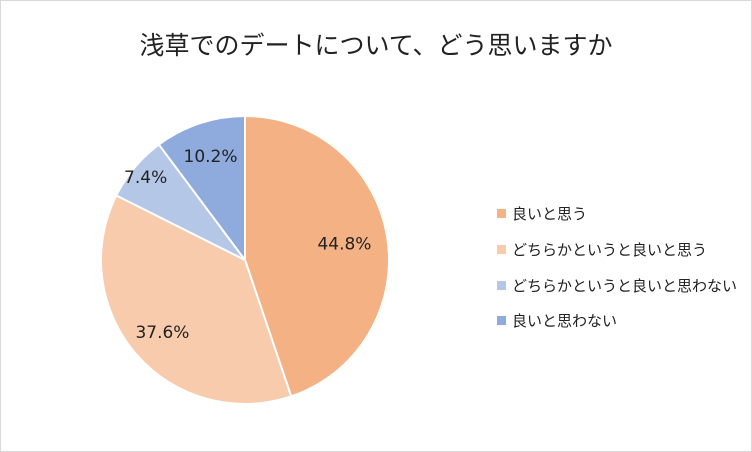  What do you see at coordinates (565, 321) in the screenshot?
I see `legend-label: 良いと思わない` at bounding box center [565, 321].